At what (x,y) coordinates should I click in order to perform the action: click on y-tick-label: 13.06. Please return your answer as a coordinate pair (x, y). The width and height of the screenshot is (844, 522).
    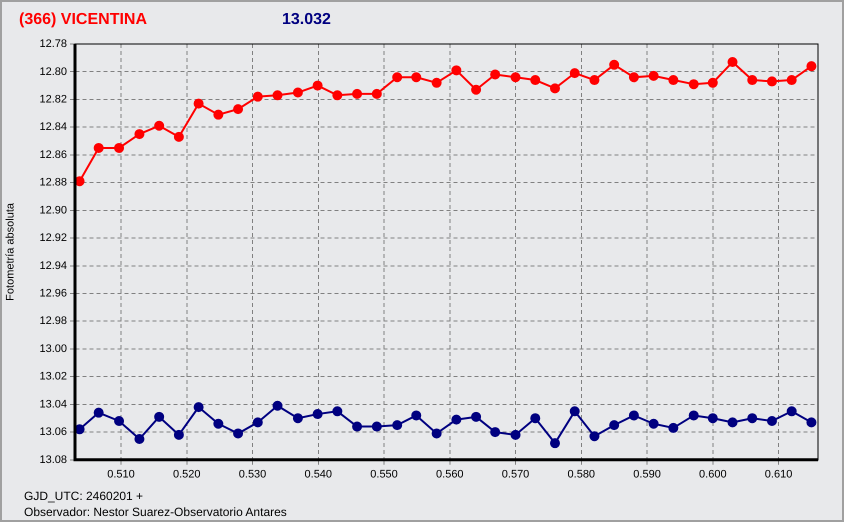
    Looking at the image, I should click on (53, 432).